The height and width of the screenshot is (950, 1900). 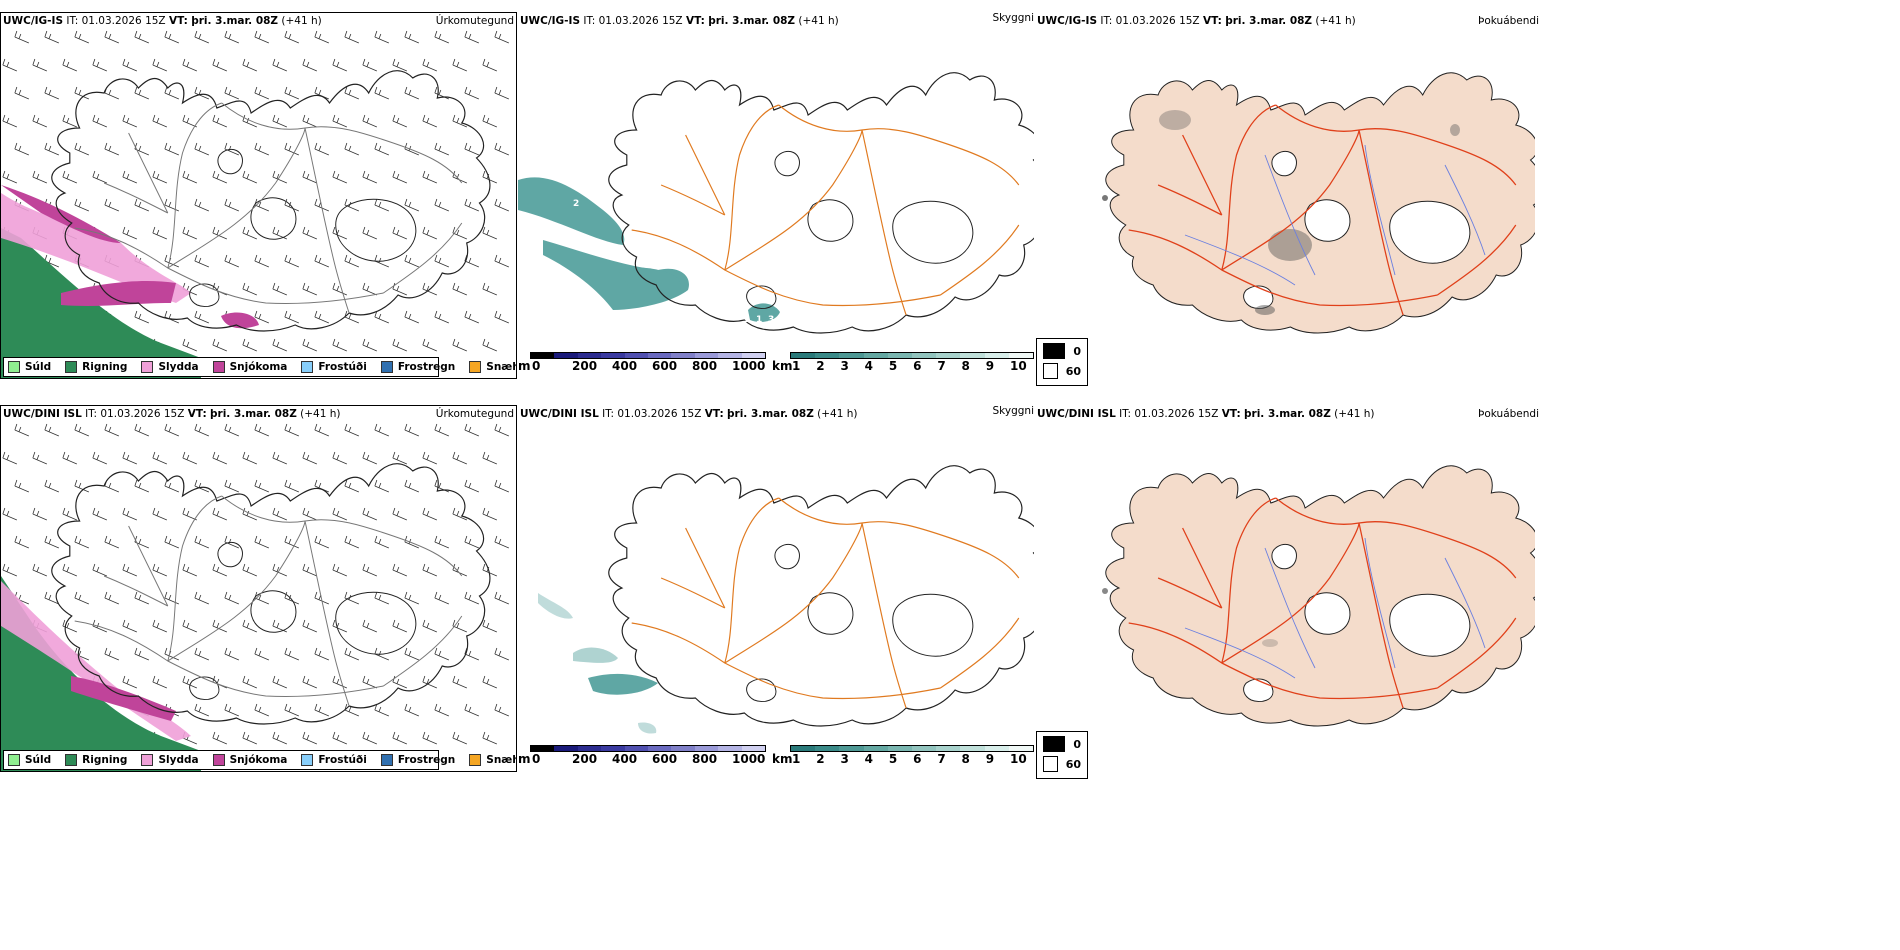 I want to click on legend-label: Slydda, so click(x=178, y=367).